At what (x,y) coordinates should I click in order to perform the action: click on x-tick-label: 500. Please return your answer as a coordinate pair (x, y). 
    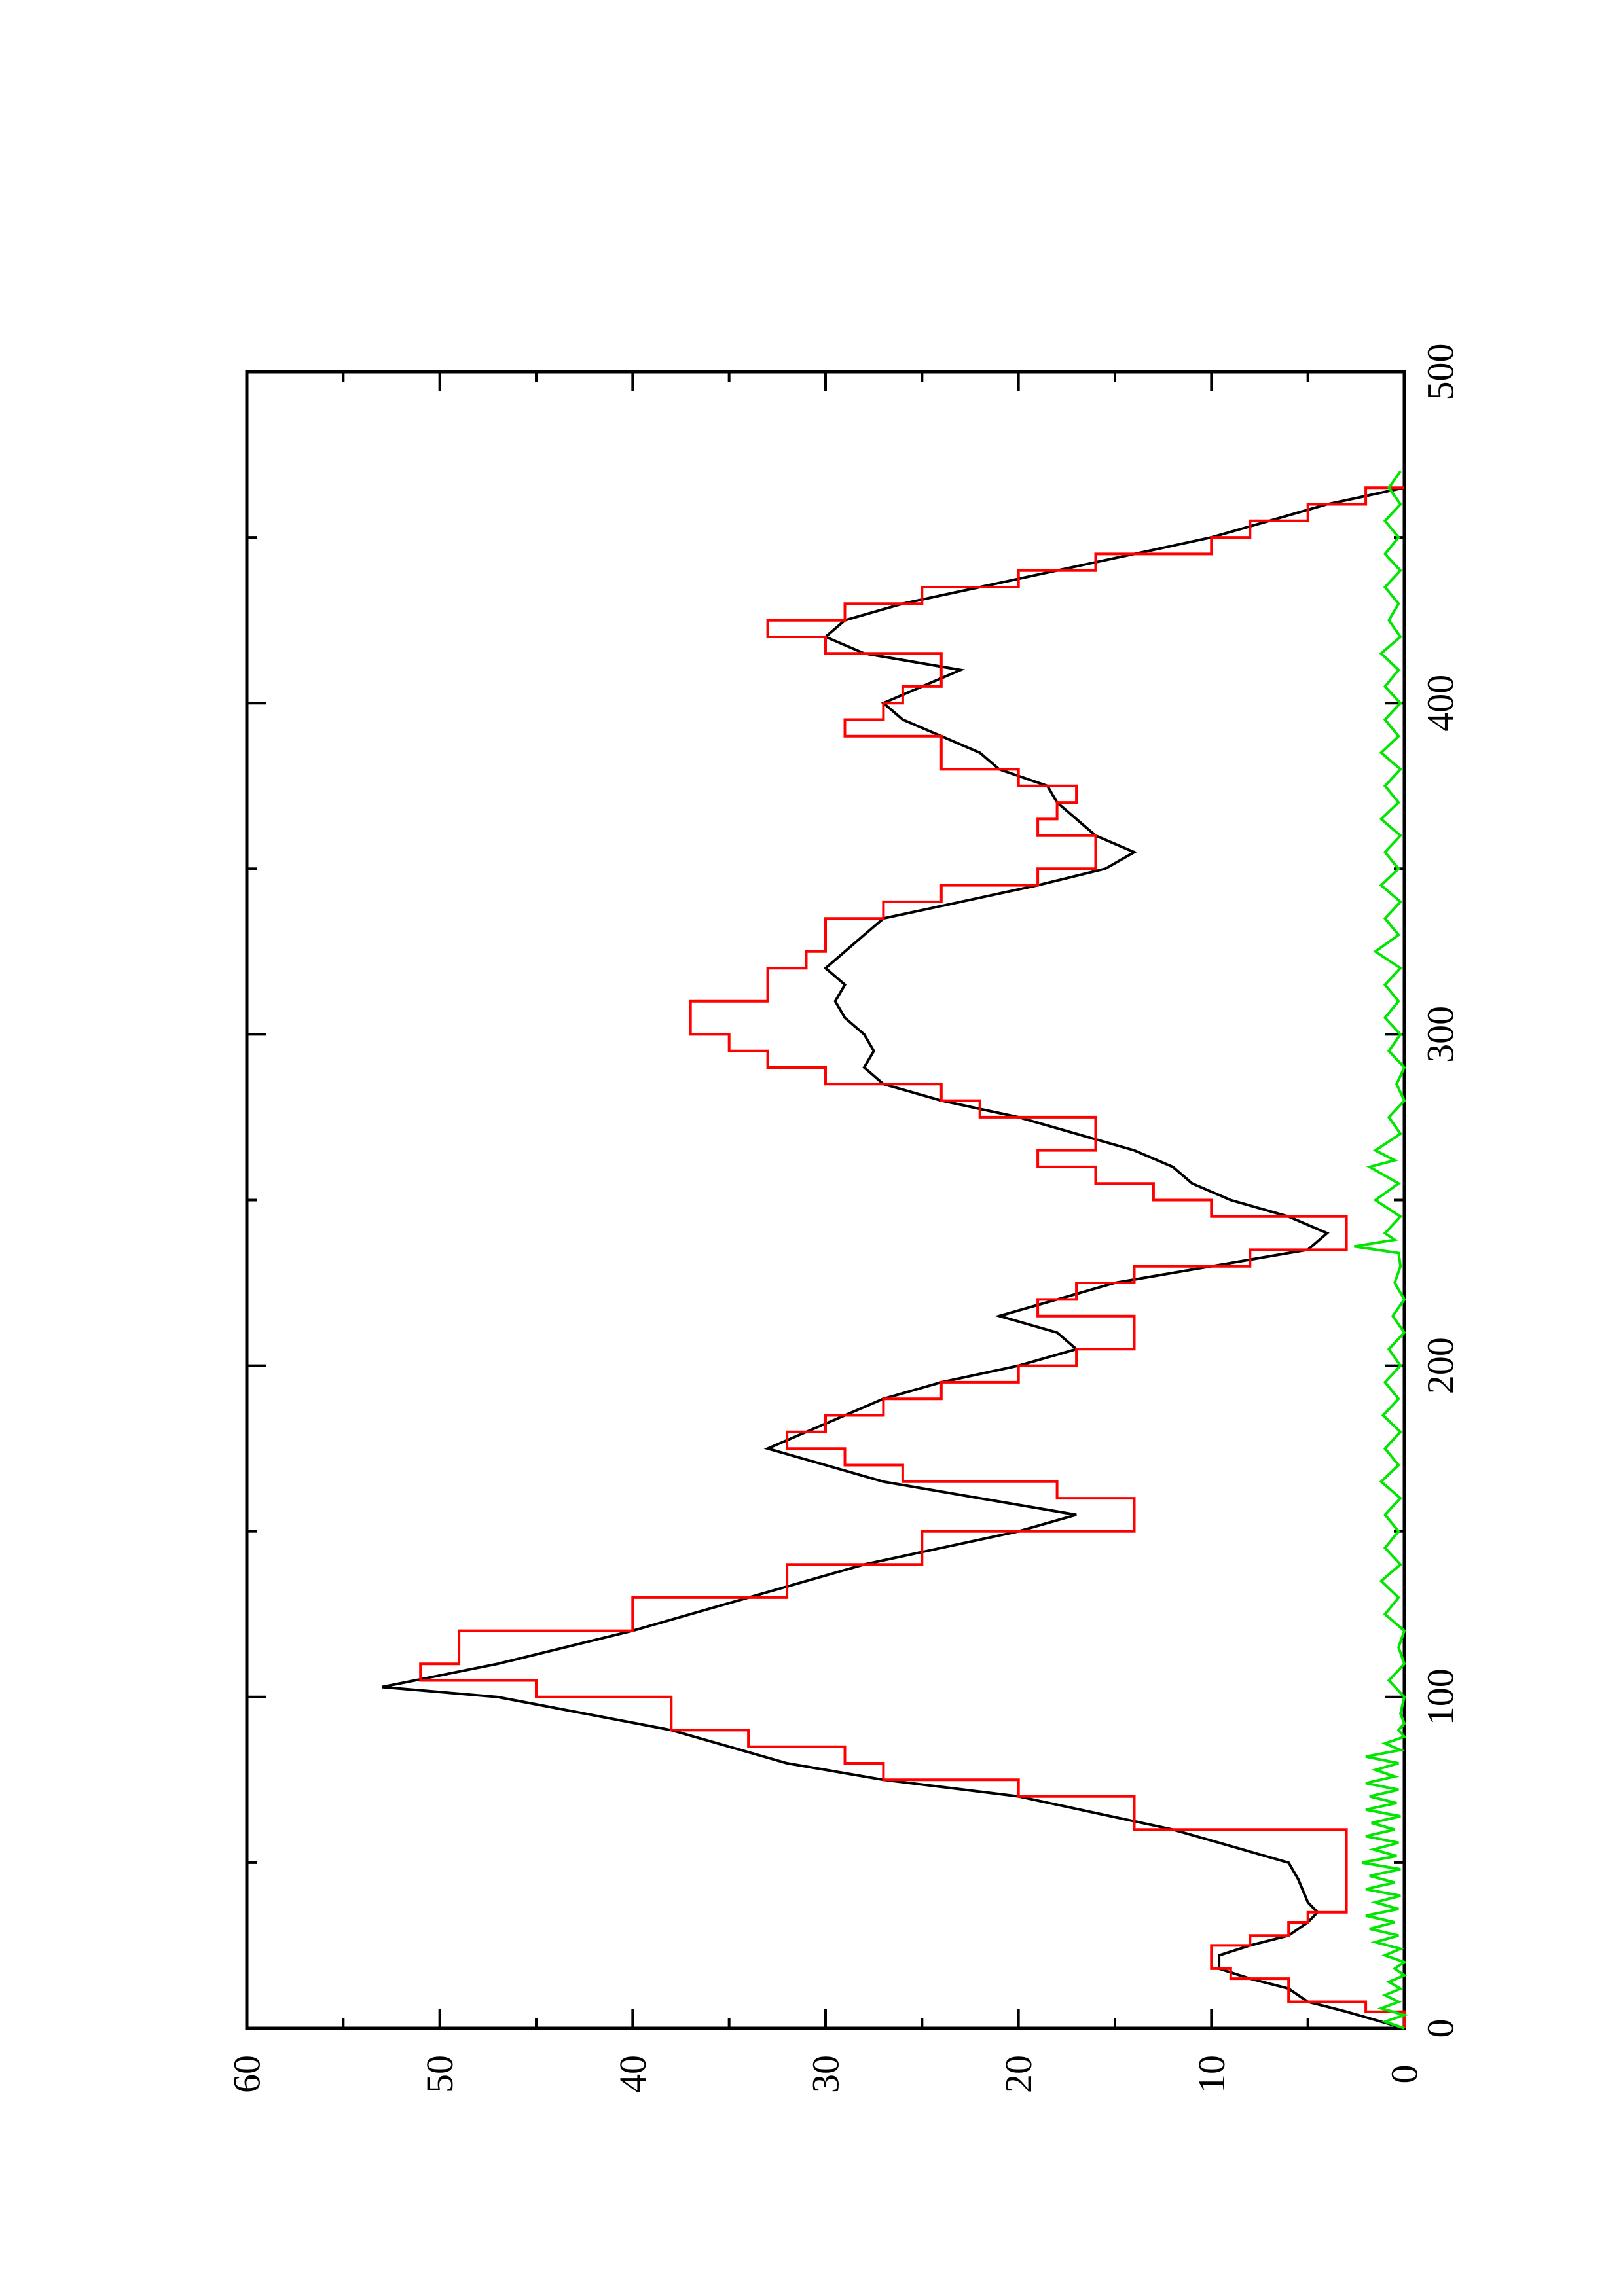
    Looking at the image, I should click on (1440, 372).